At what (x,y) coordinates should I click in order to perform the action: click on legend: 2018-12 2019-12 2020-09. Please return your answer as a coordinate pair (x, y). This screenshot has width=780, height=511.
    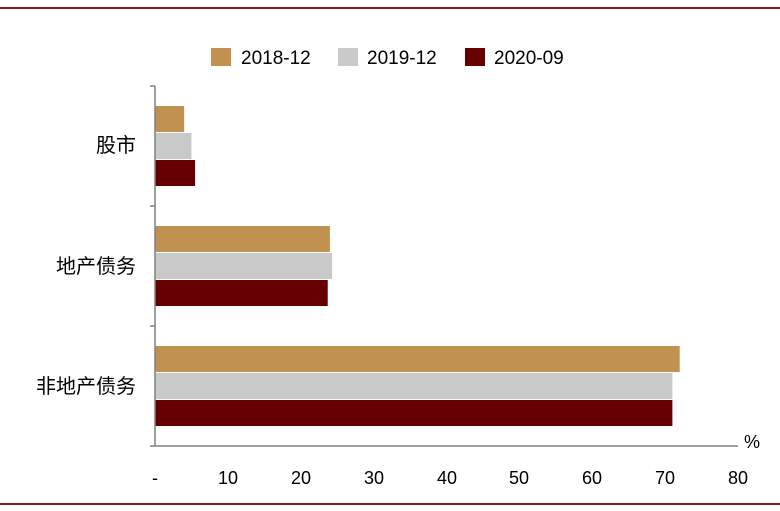
    Looking at the image, I should click on (387, 58).